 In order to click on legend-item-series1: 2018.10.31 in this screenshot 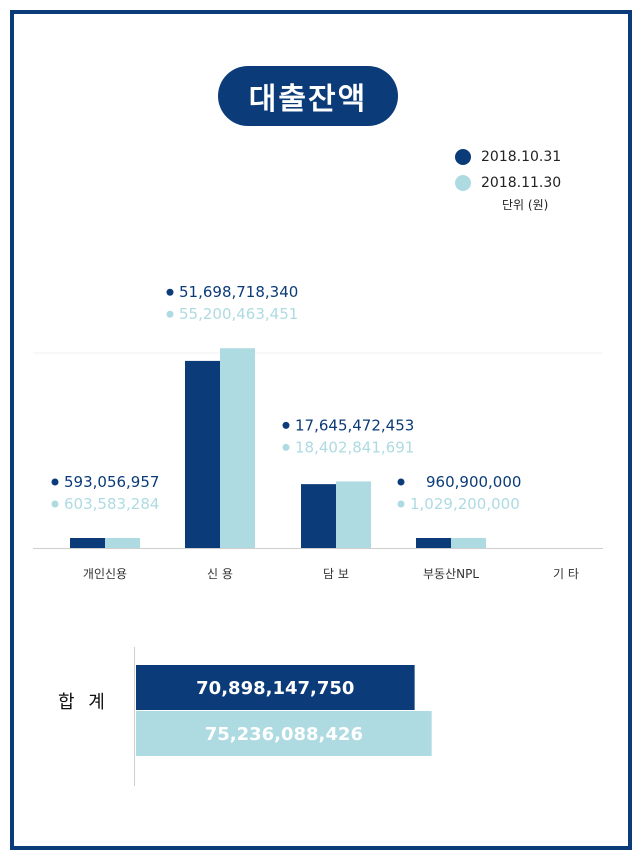, I will do `click(508, 157)`.